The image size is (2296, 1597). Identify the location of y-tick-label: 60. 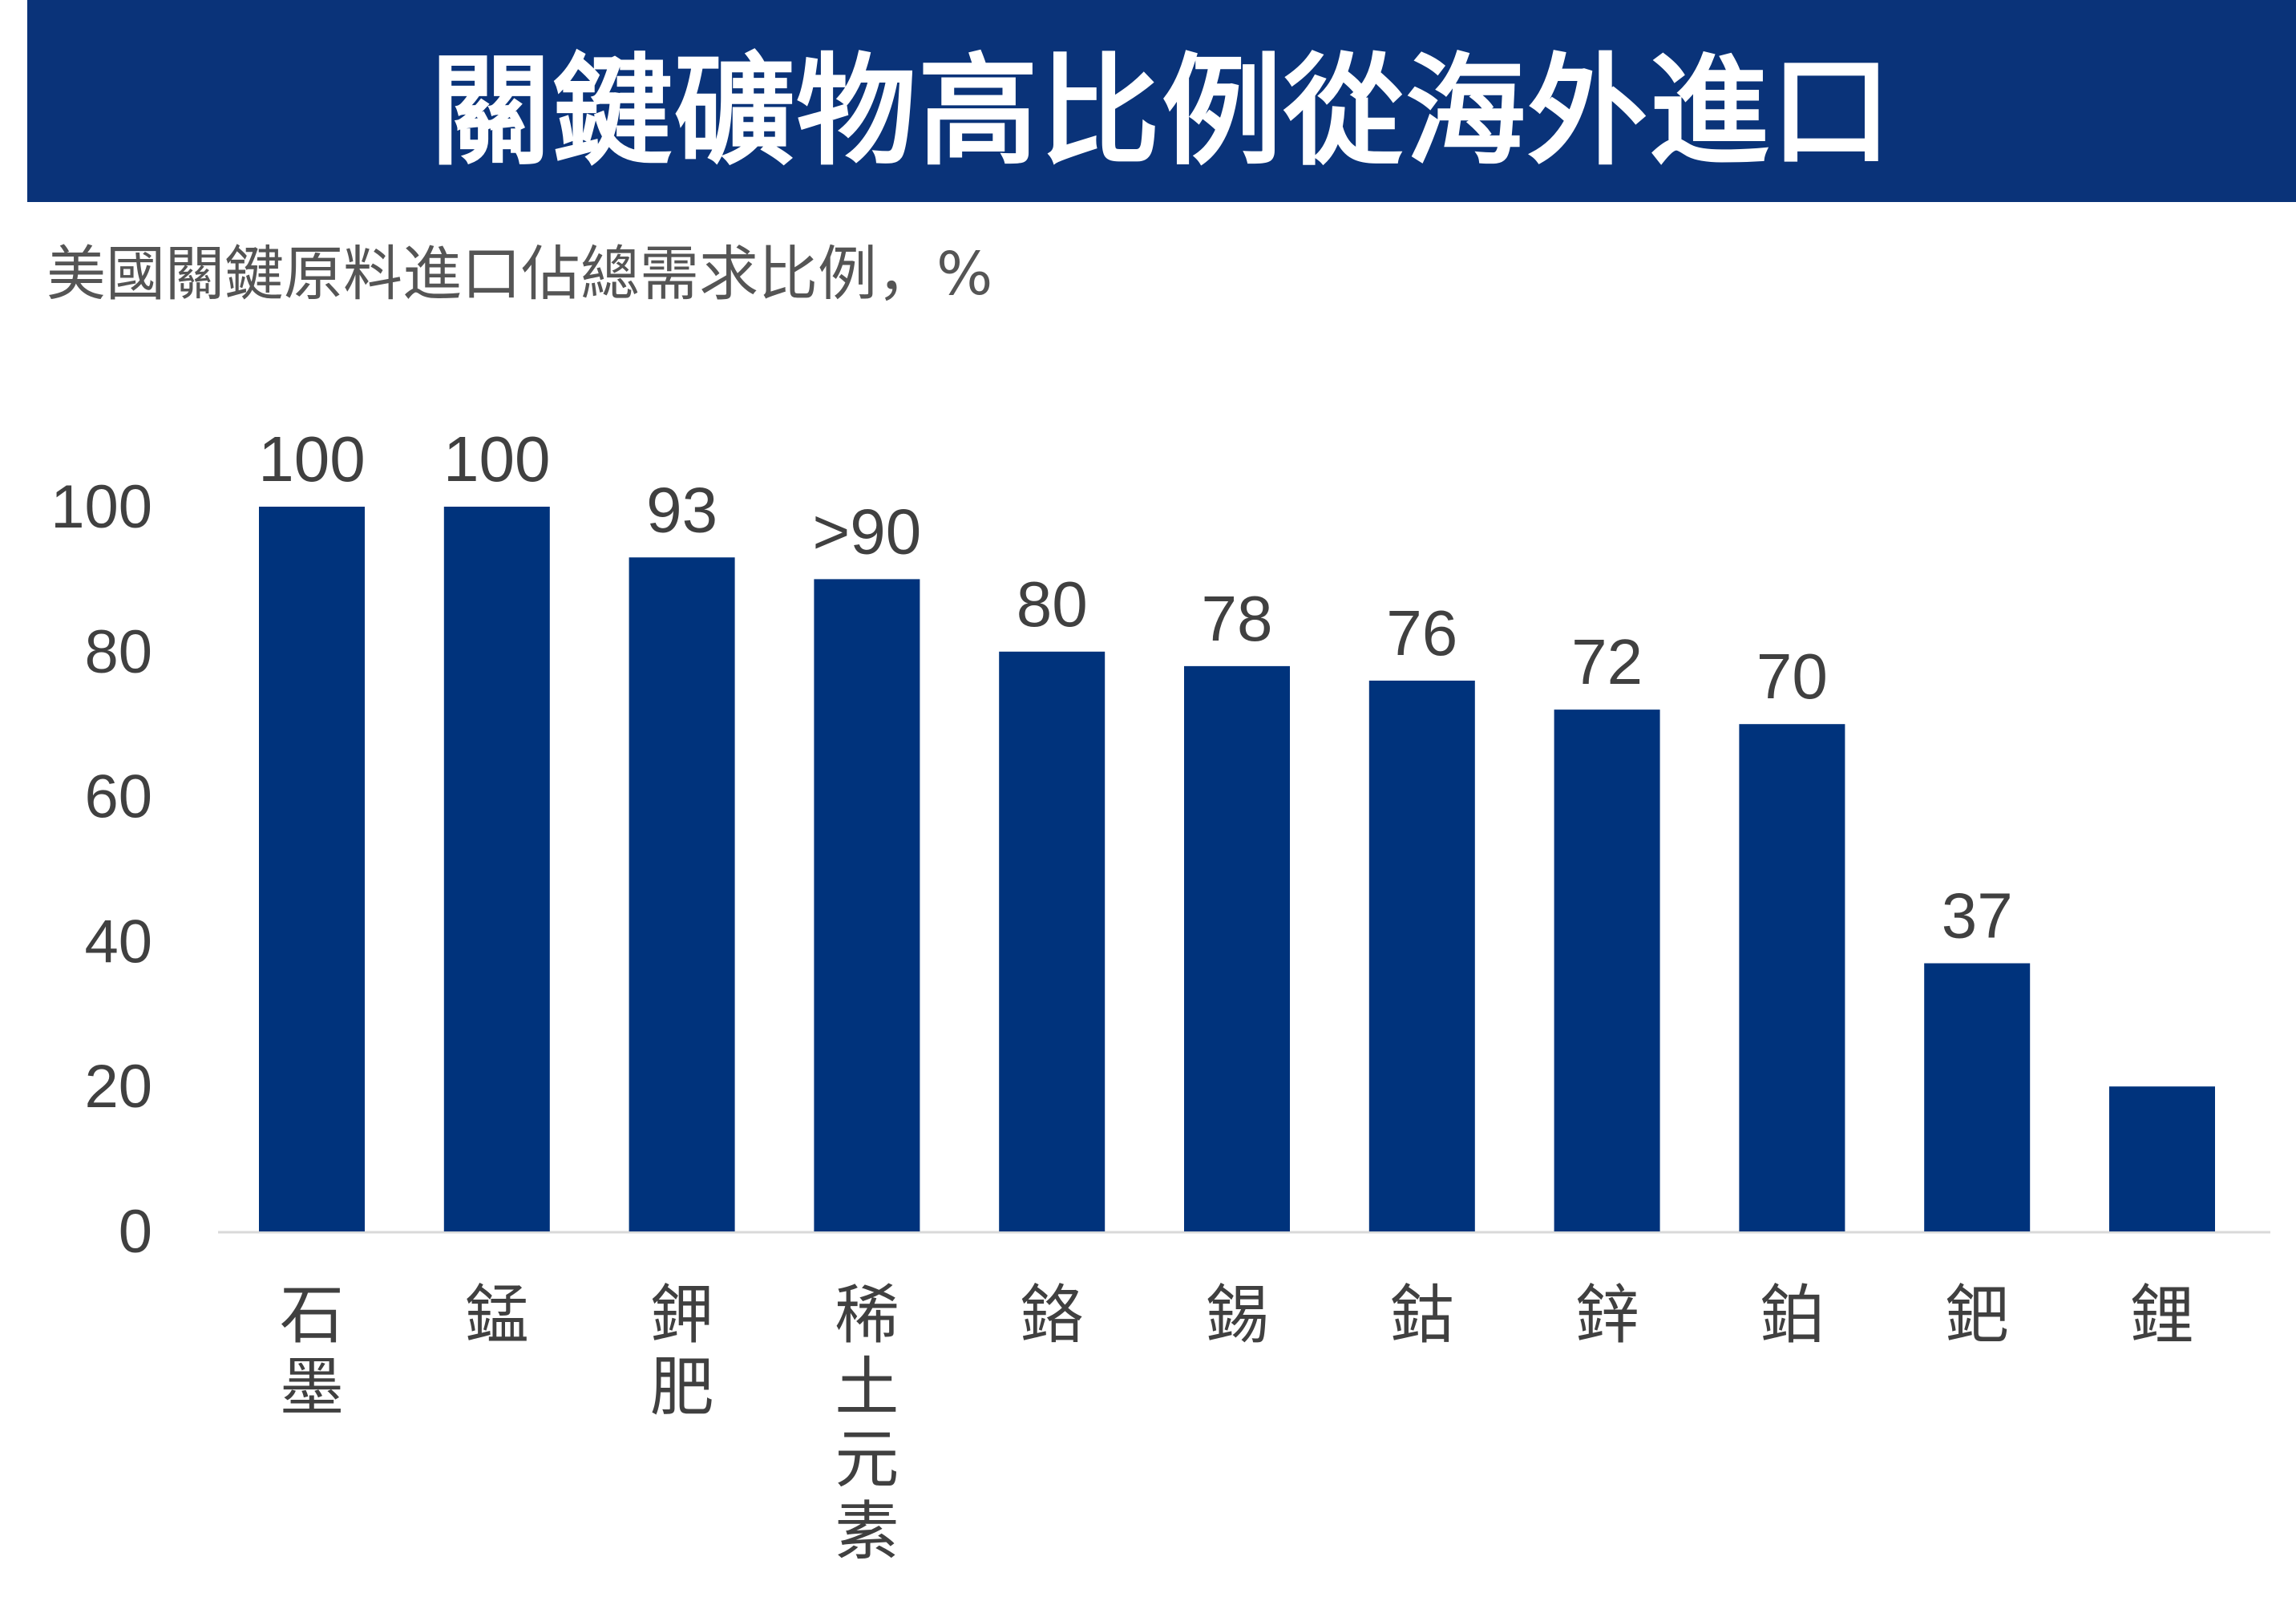
(118, 797).